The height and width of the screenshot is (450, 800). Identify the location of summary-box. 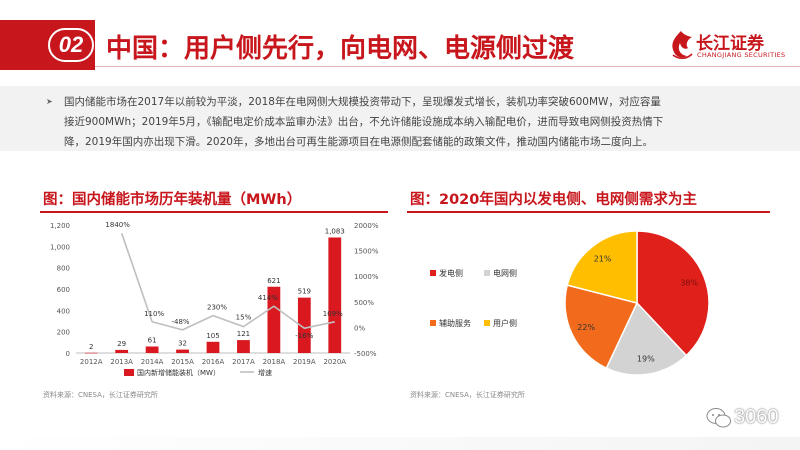
(400, 118).